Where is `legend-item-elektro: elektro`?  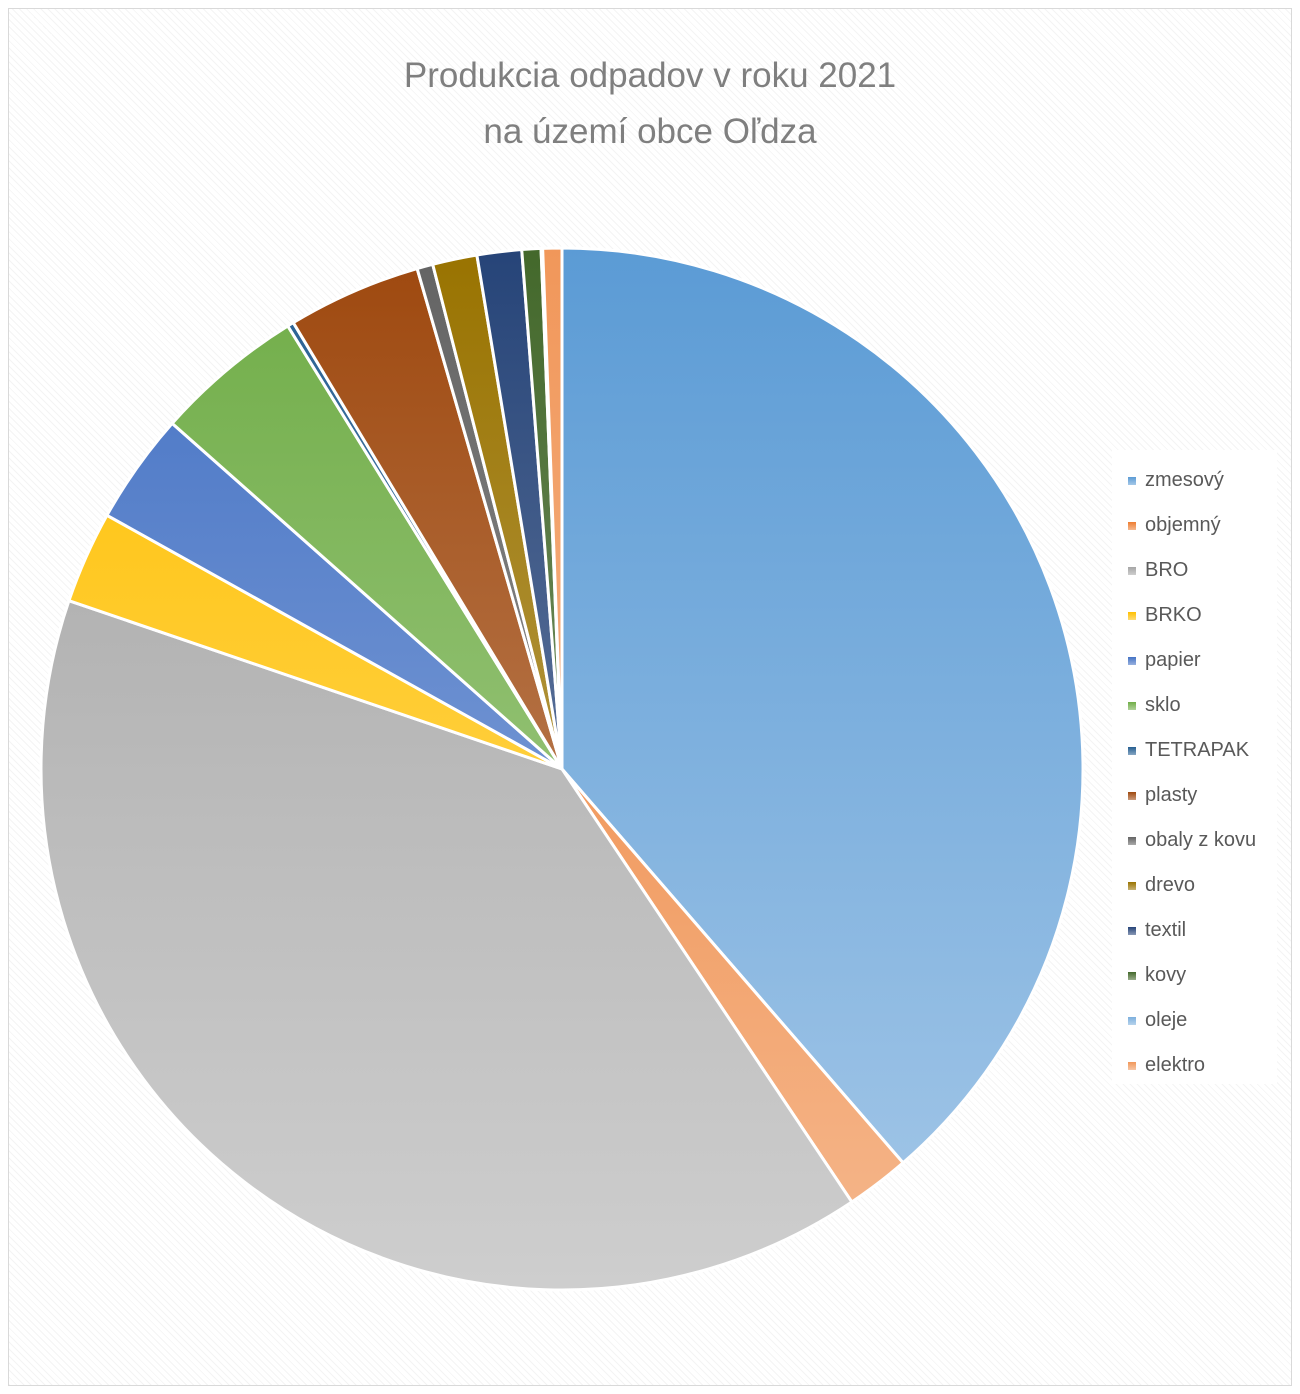 legend-item-elektro: elektro is located at coordinates (1194, 1065).